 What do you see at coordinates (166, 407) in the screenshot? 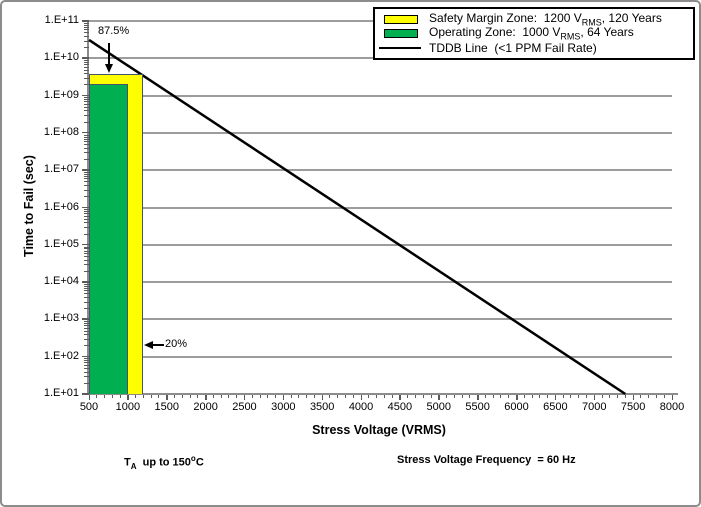
I see `x-tick-label: 1500` at bounding box center [166, 407].